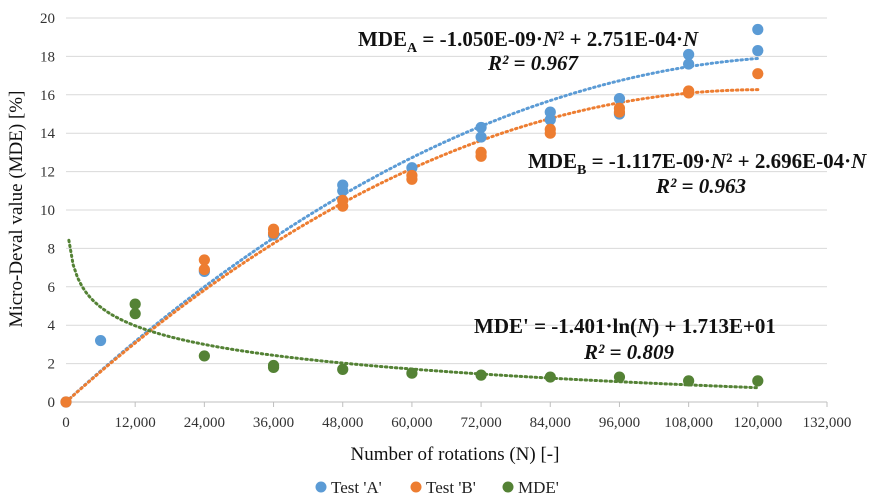 Image resolution: width=890 pixels, height=502 pixels. I want to click on y-tick-label: 12, so click(47, 173).